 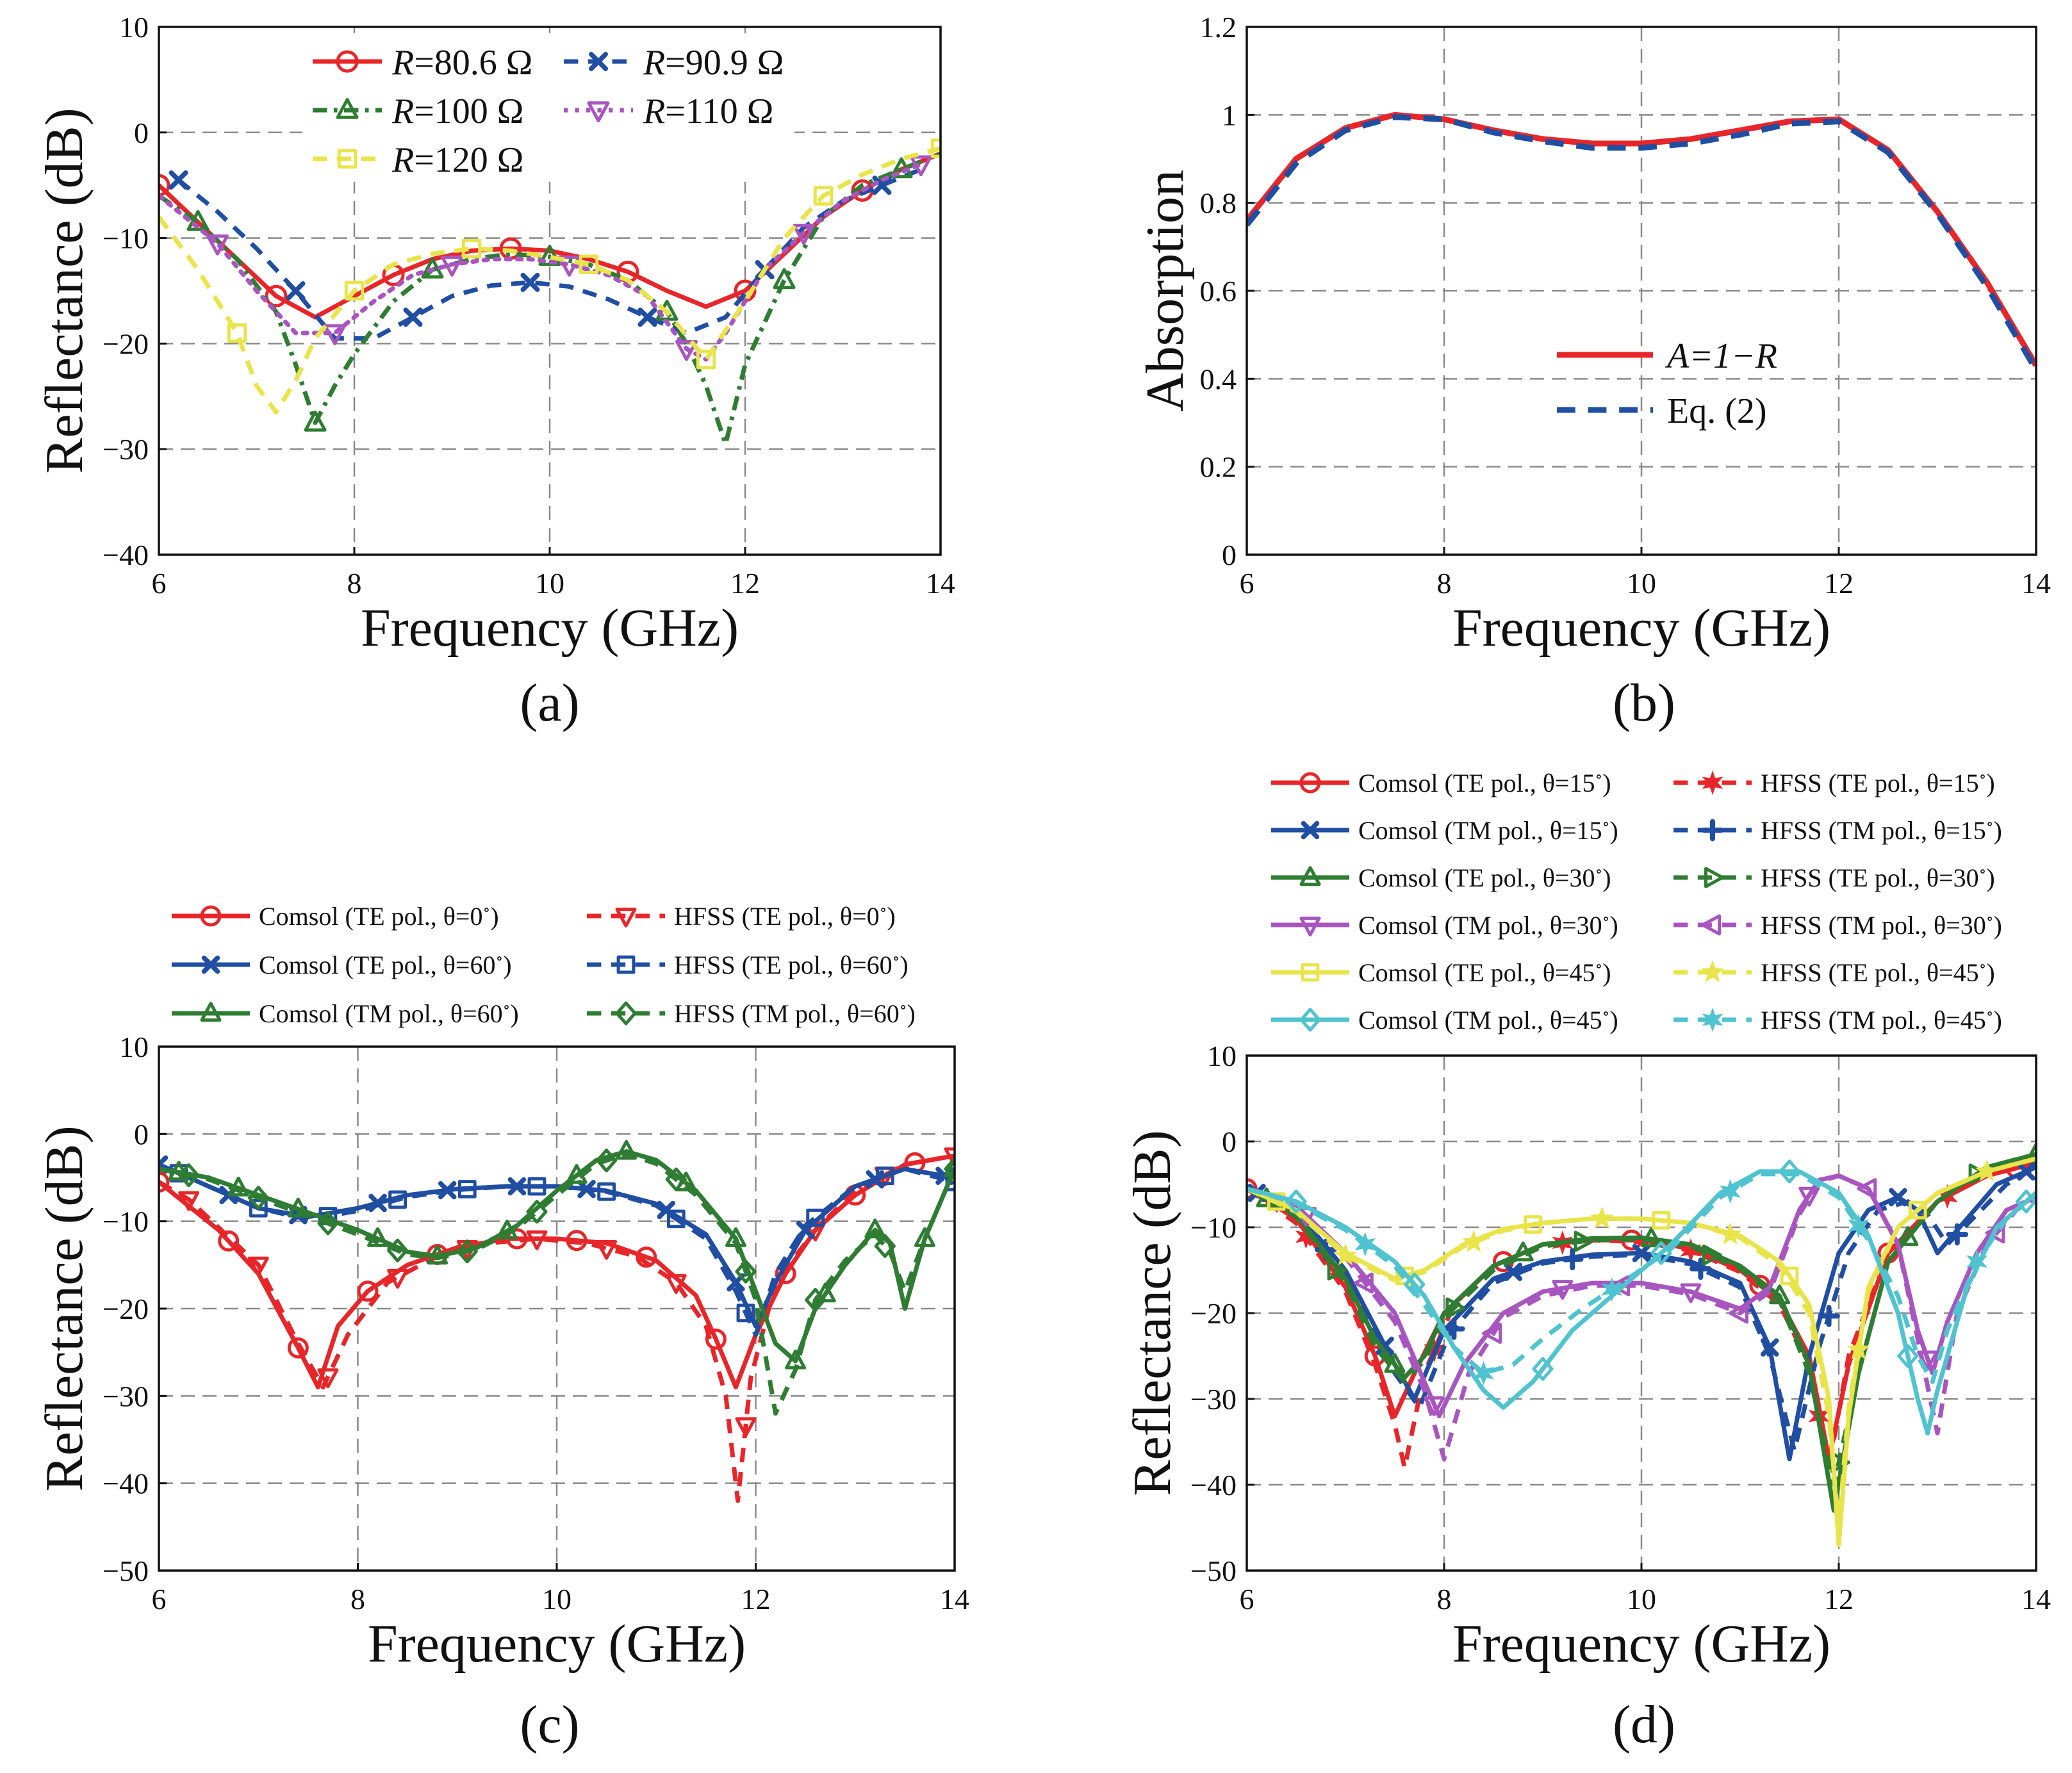 What do you see at coordinates (719, 111) in the screenshot?
I see `legend-label-value: =110 Ω` at bounding box center [719, 111].